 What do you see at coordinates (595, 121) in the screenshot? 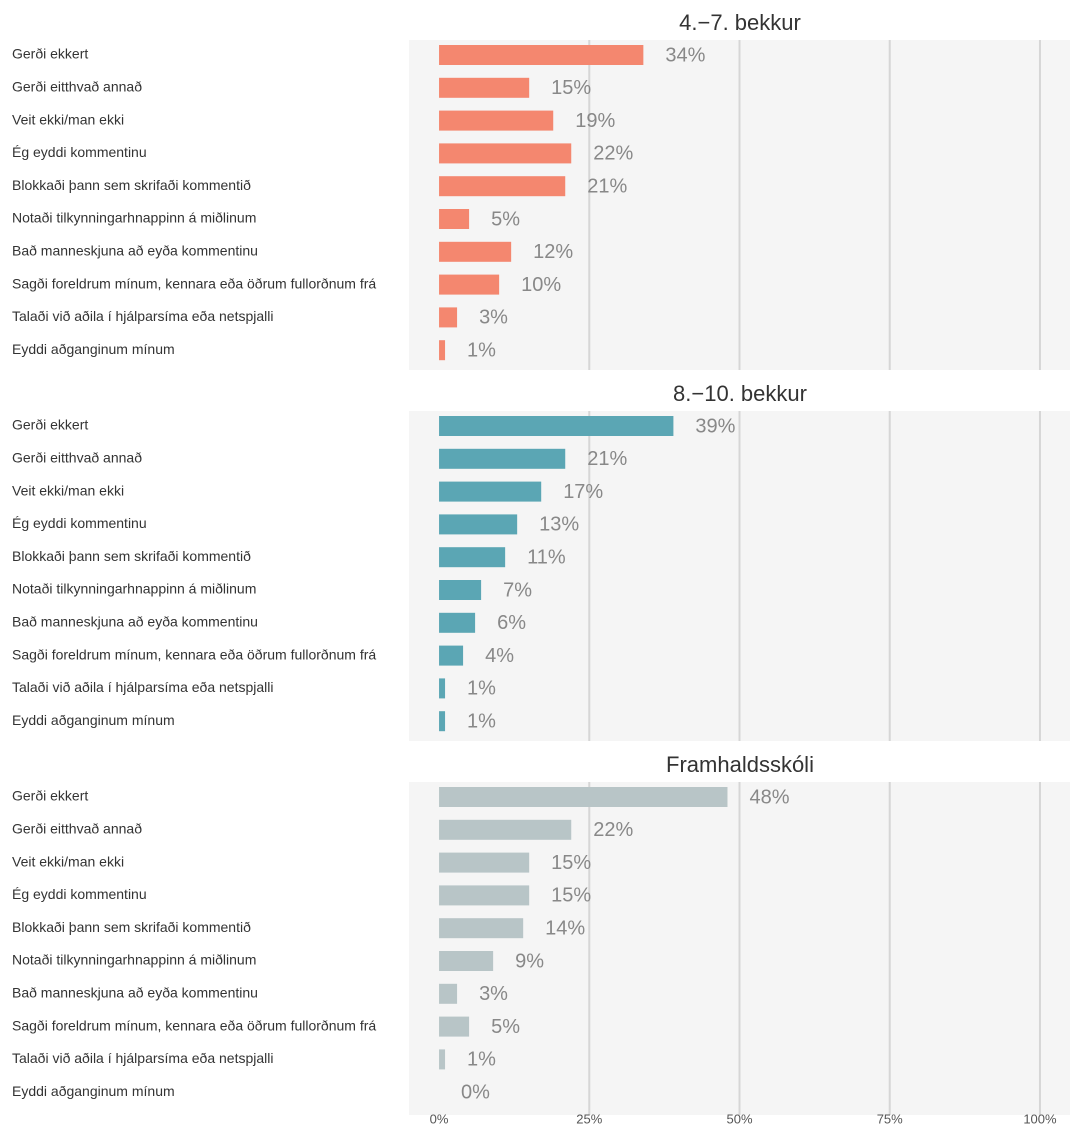
I see `value-label: 19%` at bounding box center [595, 121].